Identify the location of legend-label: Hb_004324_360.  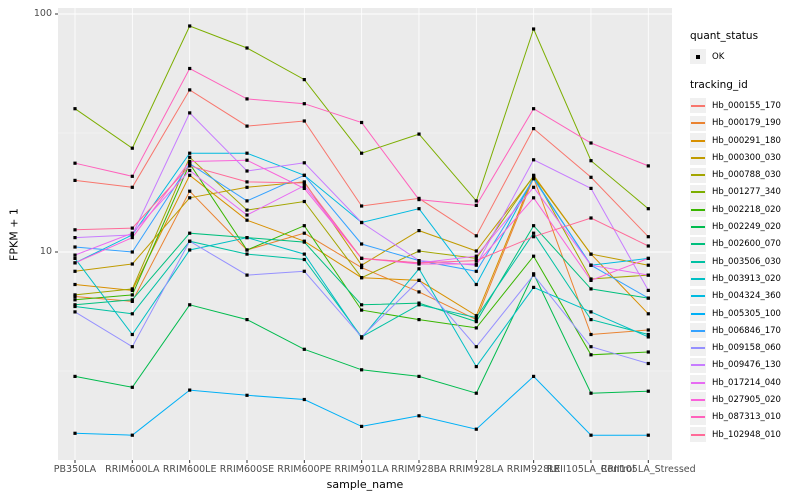
(746, 296).